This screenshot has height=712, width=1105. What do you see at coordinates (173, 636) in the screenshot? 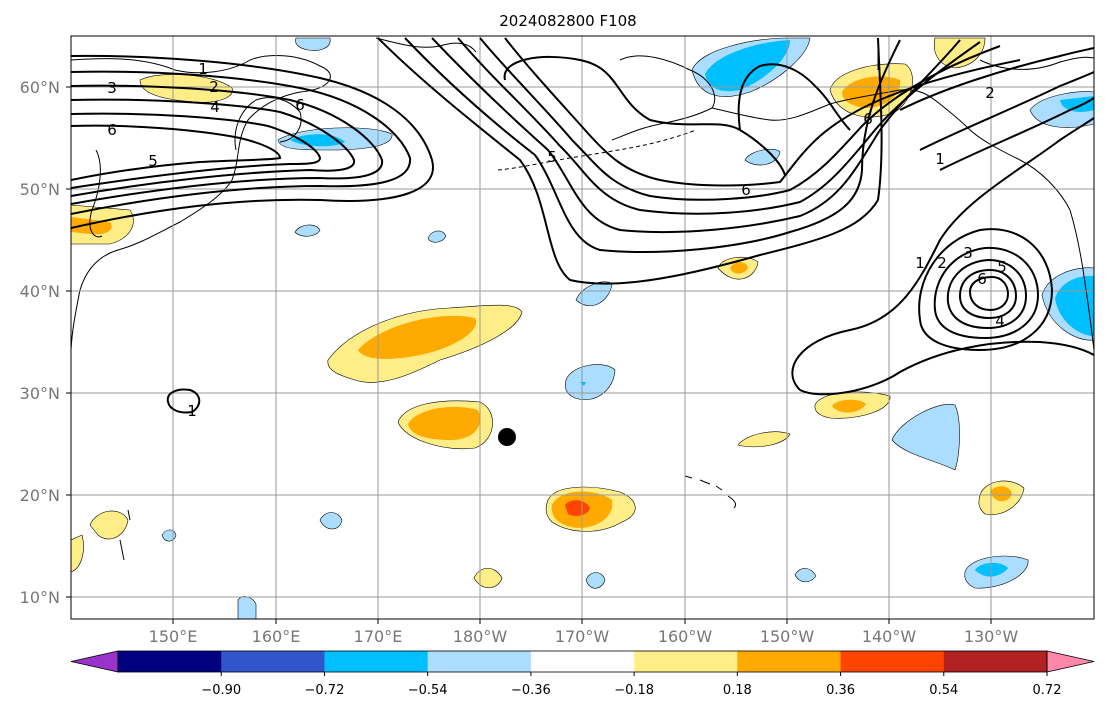
I see `lon-label: 150°E` at bounding box center [173, 636].